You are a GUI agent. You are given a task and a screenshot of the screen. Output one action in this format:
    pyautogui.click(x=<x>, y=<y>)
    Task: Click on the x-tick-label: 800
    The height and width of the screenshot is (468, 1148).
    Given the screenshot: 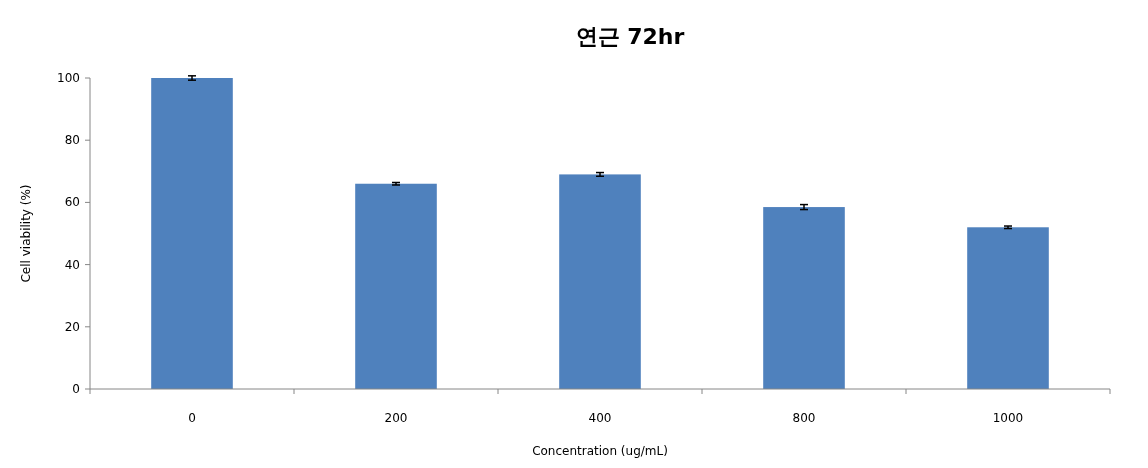 What is the action you would take?
    pyautogui.click(x=804, y=418)
    